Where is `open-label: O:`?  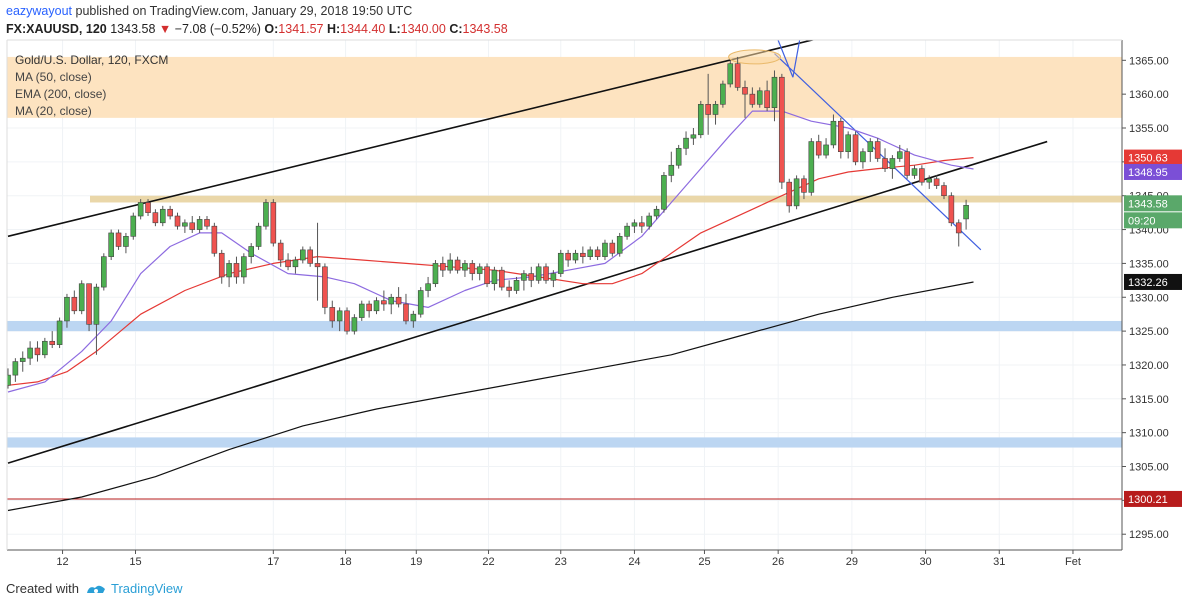
open-label: O: is located at coordinates (271, 29).